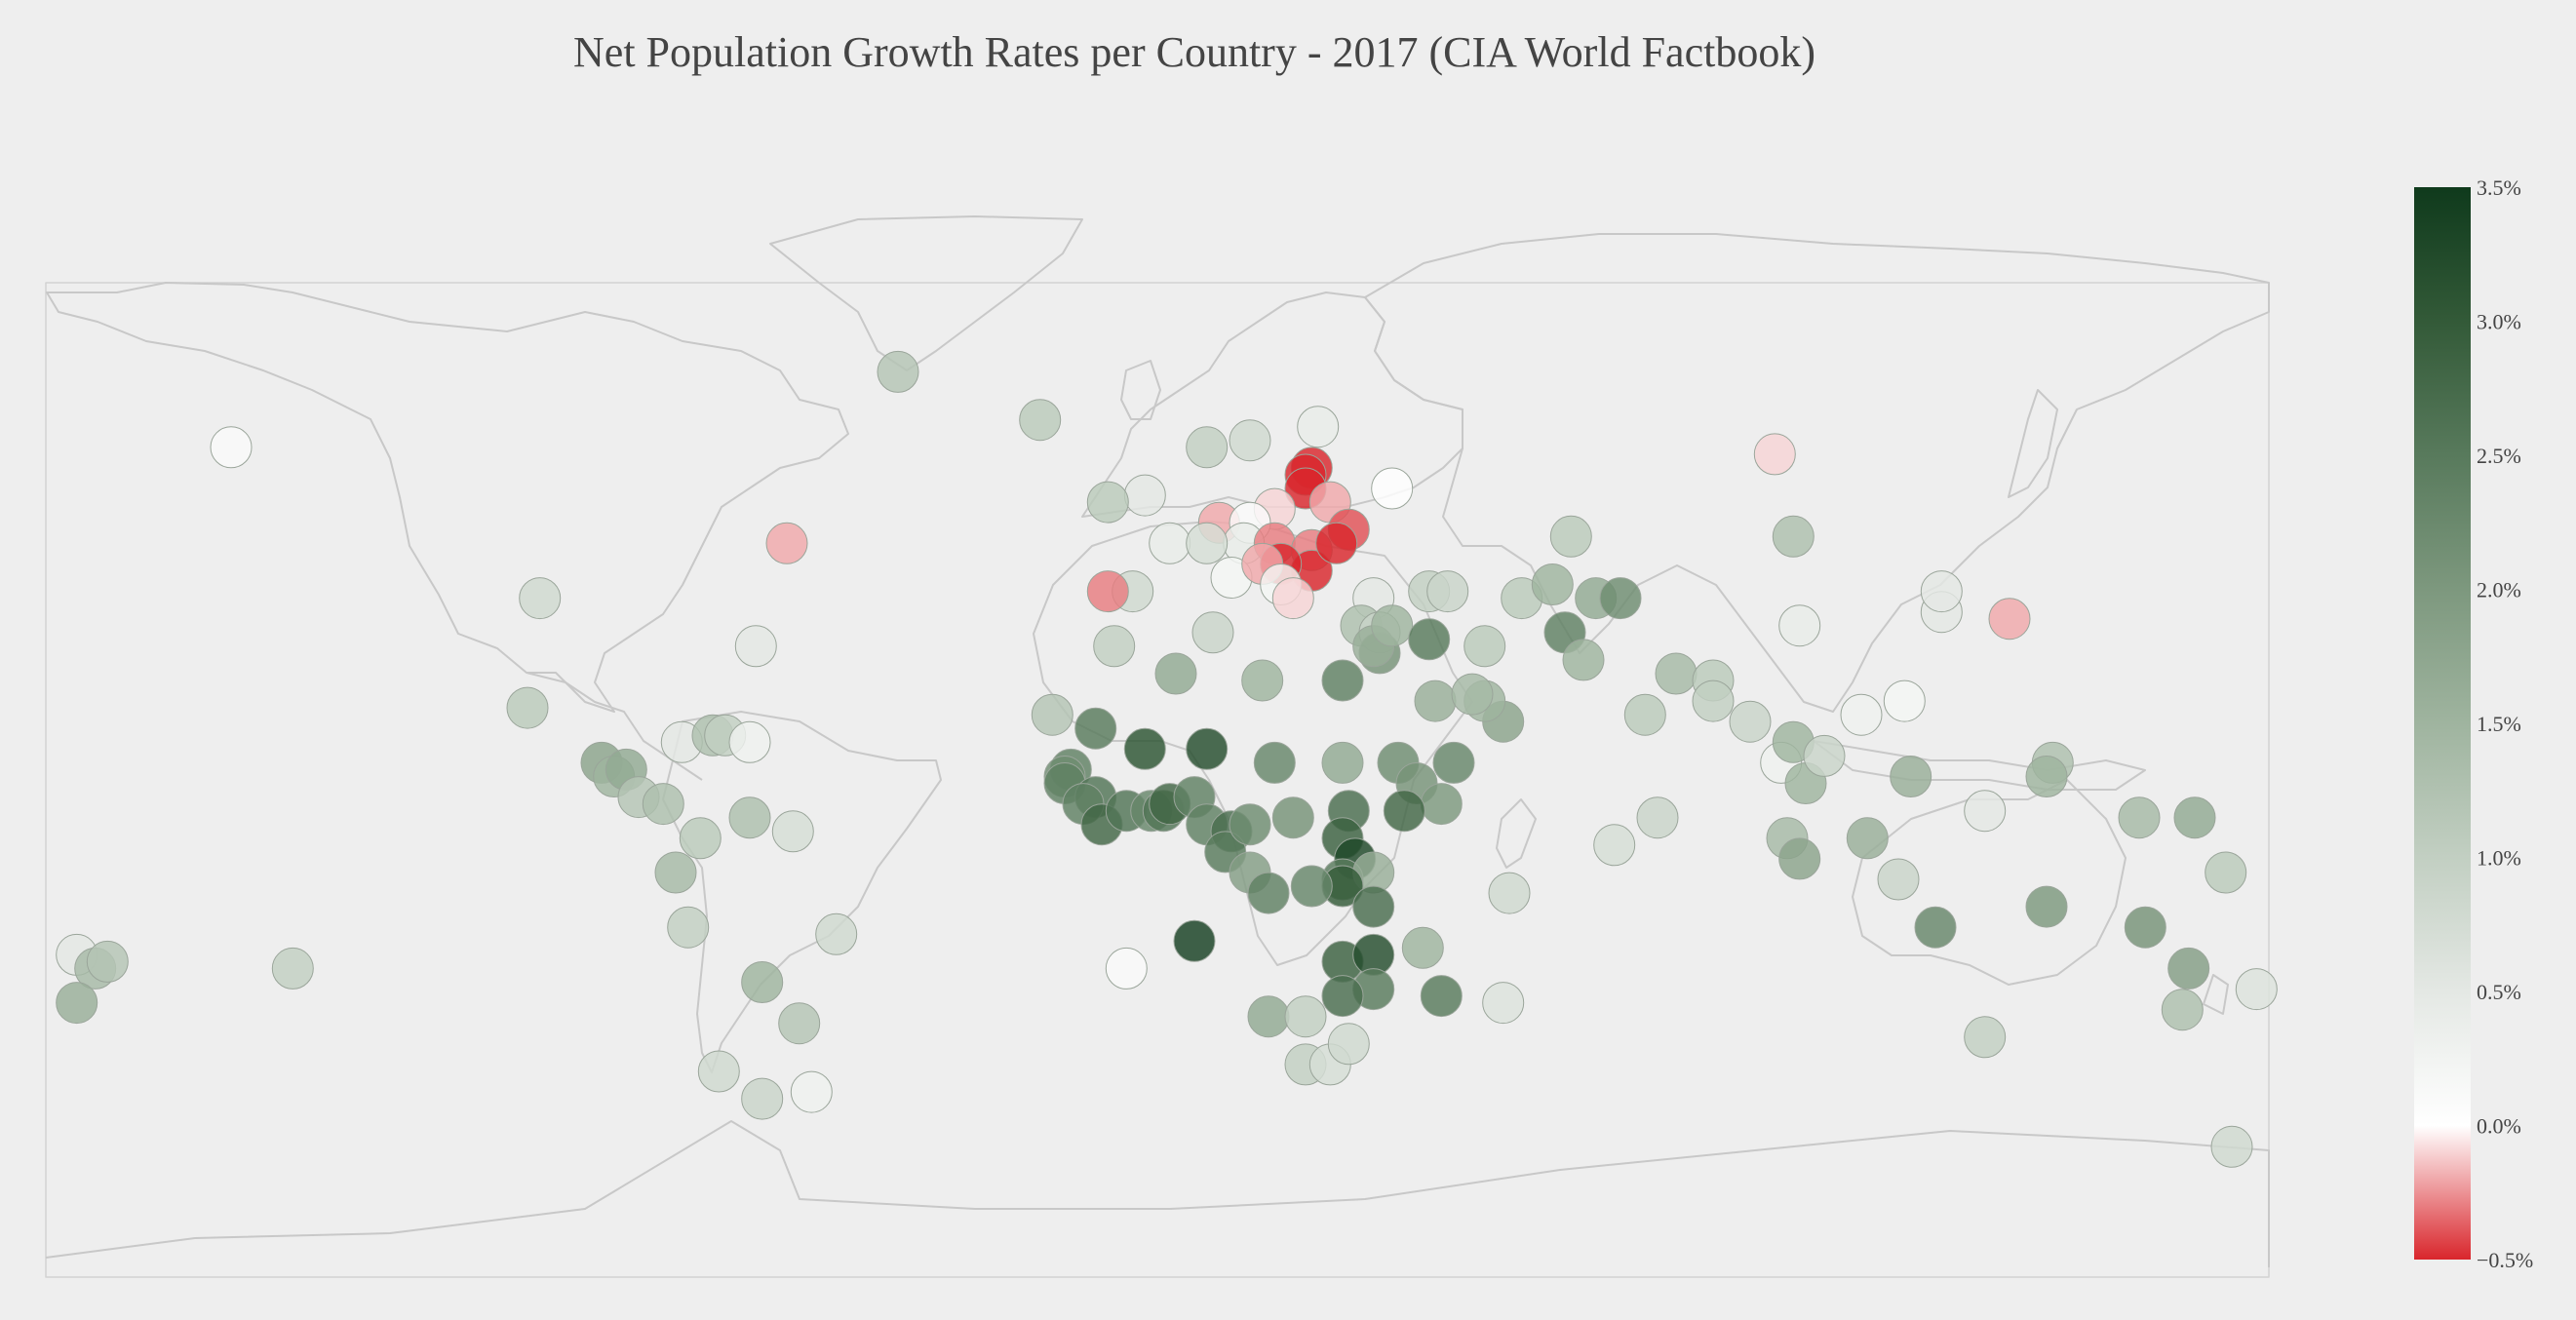 The width and height of the screenshot is (2576, 1320). Describe the element at coordinates (1392, 489) in the screenshot. I see `country-marker: 0%` at that location.